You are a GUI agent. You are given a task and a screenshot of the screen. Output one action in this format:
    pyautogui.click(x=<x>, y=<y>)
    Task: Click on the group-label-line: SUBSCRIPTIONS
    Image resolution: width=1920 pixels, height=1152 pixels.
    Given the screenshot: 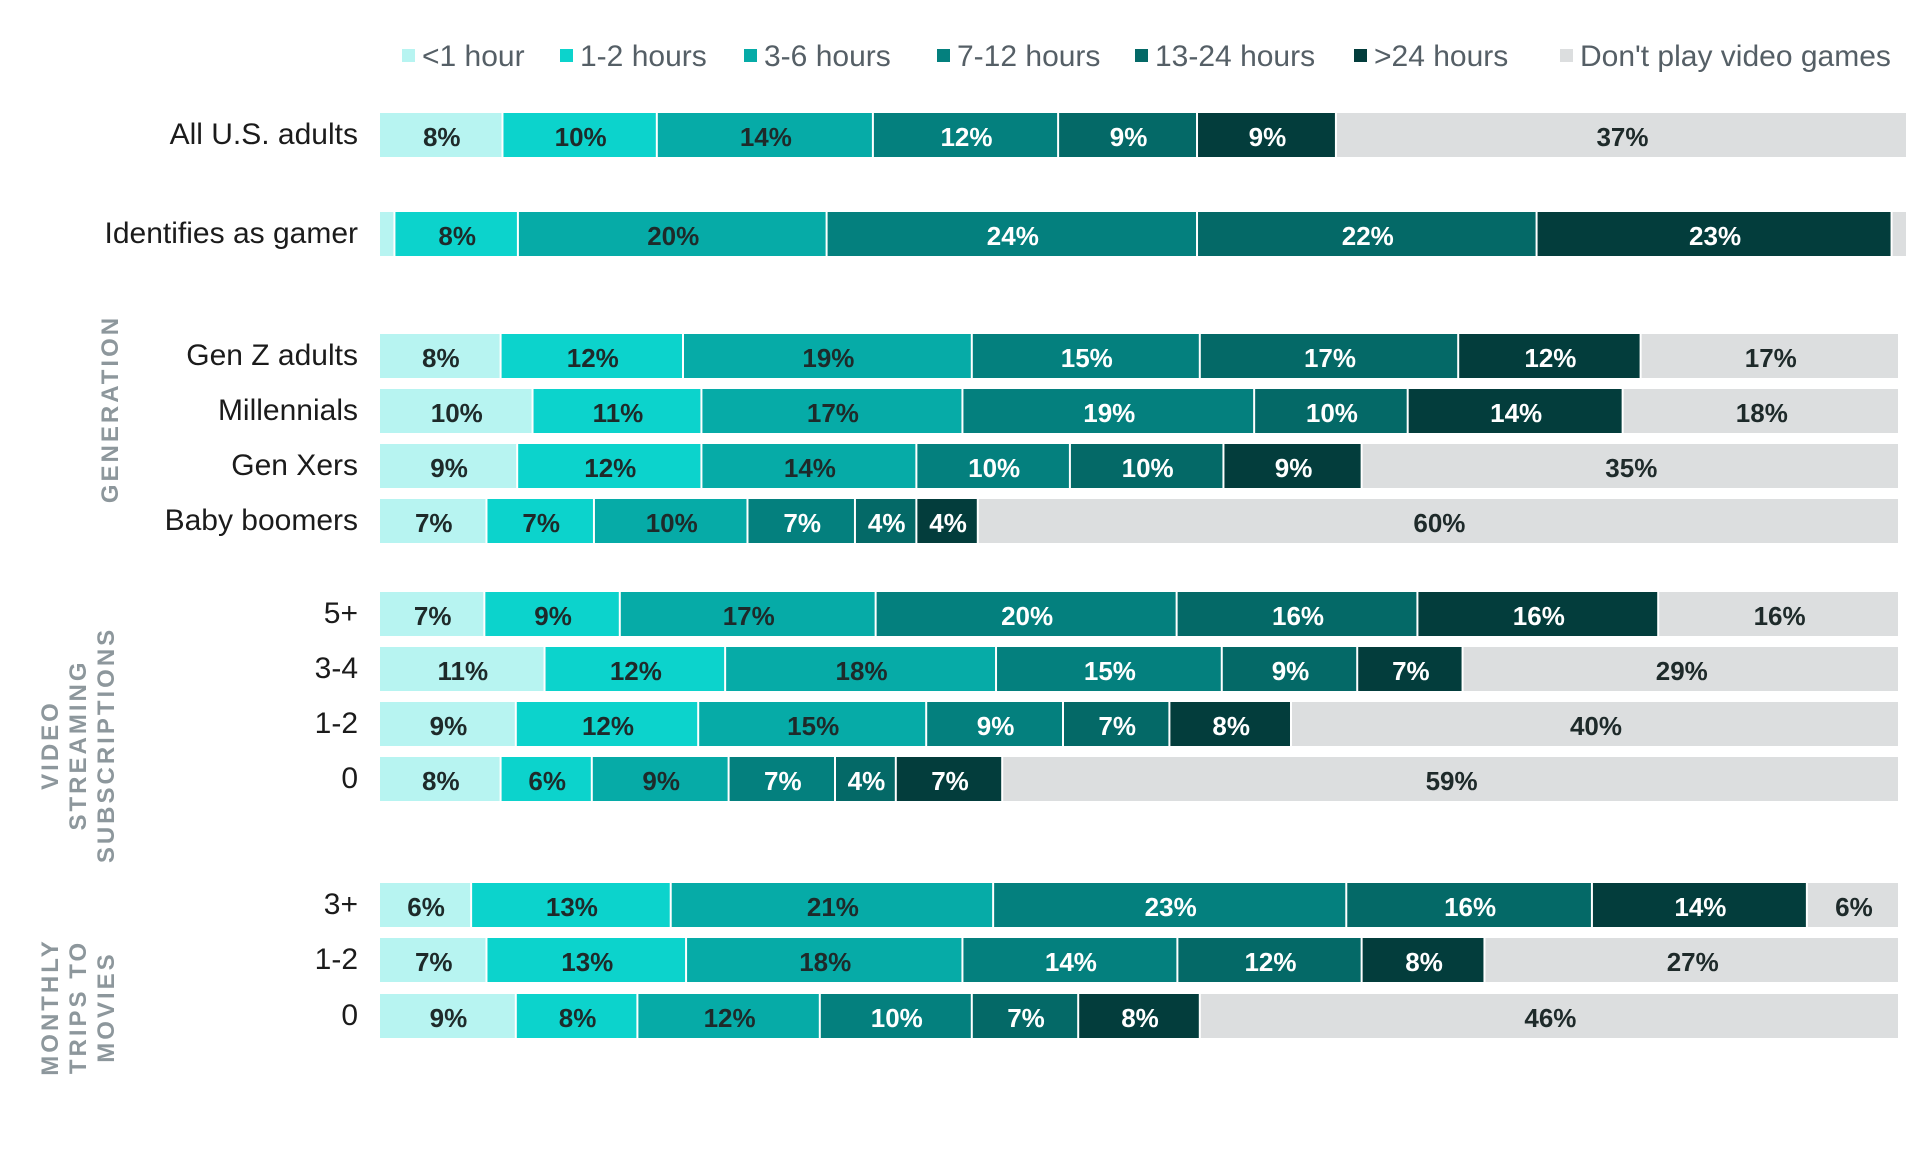 What is the action you would take?
    pyautogui.click(x=106, y=745)
    